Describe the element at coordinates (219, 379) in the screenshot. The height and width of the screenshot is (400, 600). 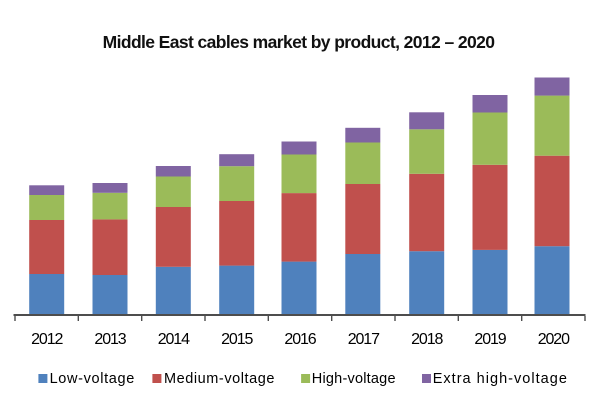
I see `svg-text: Medium-voltage` at that location.